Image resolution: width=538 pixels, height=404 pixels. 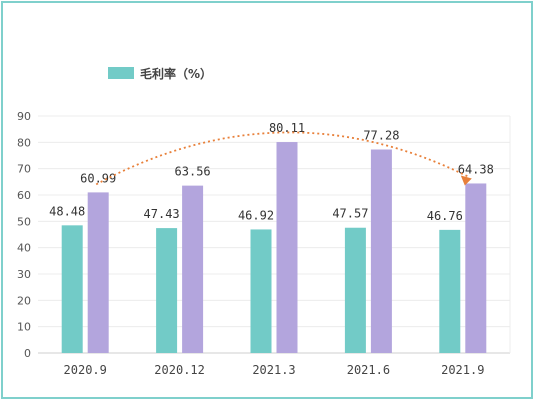 What do you see at coordinates (24, 221) in the screenshot?
I see `y-tick-label: 50` at bounding box center [24, 221].